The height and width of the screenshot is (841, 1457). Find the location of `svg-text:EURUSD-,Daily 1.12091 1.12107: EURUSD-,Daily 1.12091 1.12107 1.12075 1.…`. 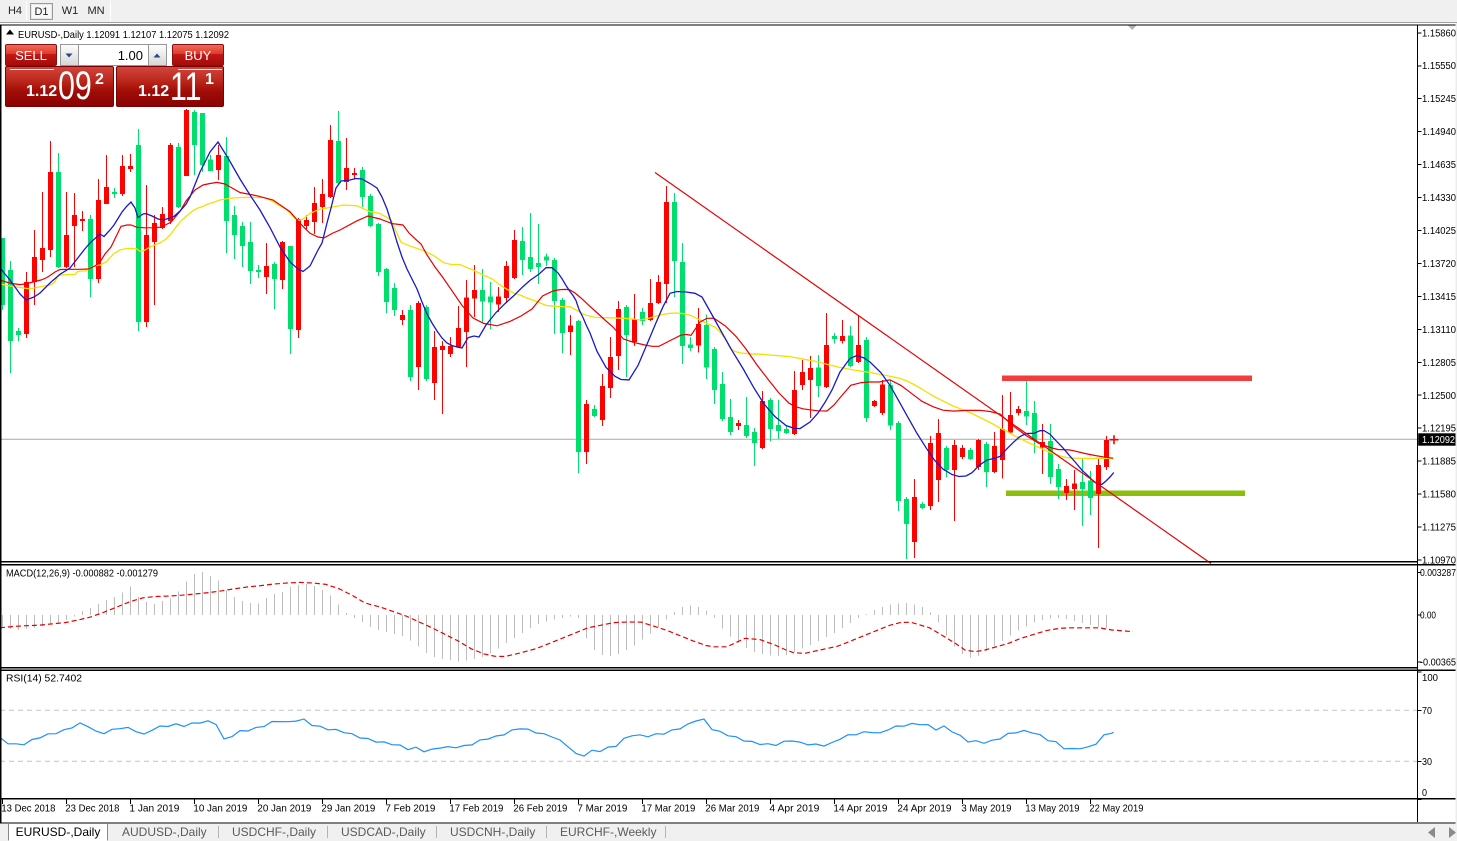

svg-text:EURUSD-,Daily 1.12091 1.12107: EURUSD-,Daily 1.12091 1.12107 1.12075 1.… is located at coordinates (123, 35).